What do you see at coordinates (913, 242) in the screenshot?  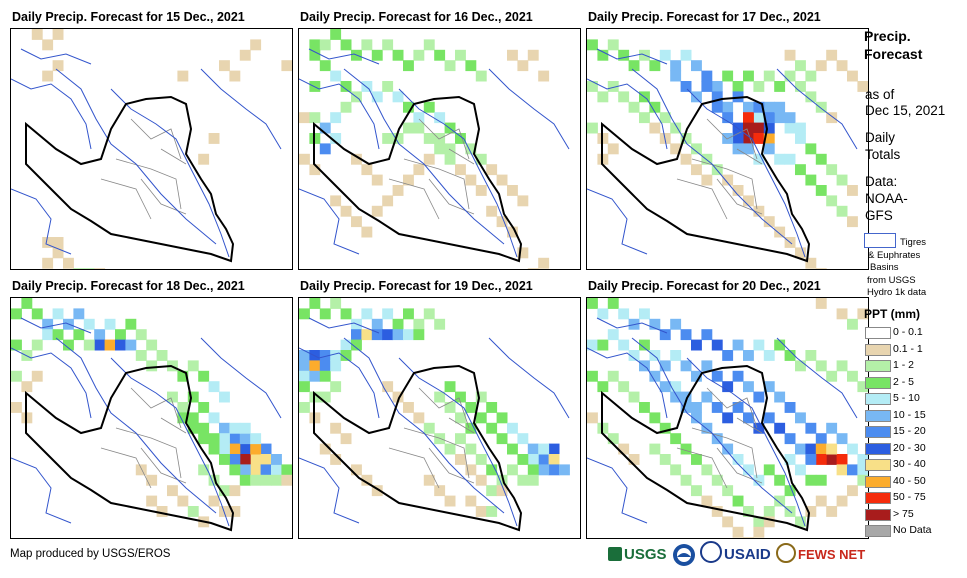 I see `basin-line: Tigres` at bounding box center [913, 242].